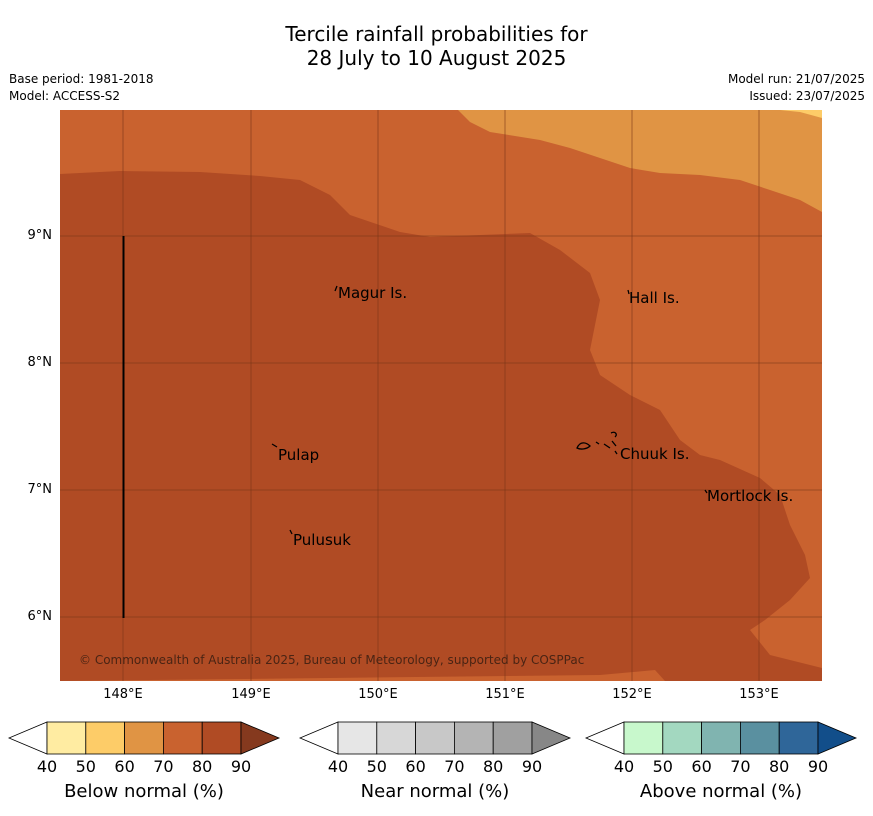 The image size is (873, 816). Describe the element at coordinates (65, 96) in the screenshot. I see `model-name: Model: ACCESS-S2` at that location.